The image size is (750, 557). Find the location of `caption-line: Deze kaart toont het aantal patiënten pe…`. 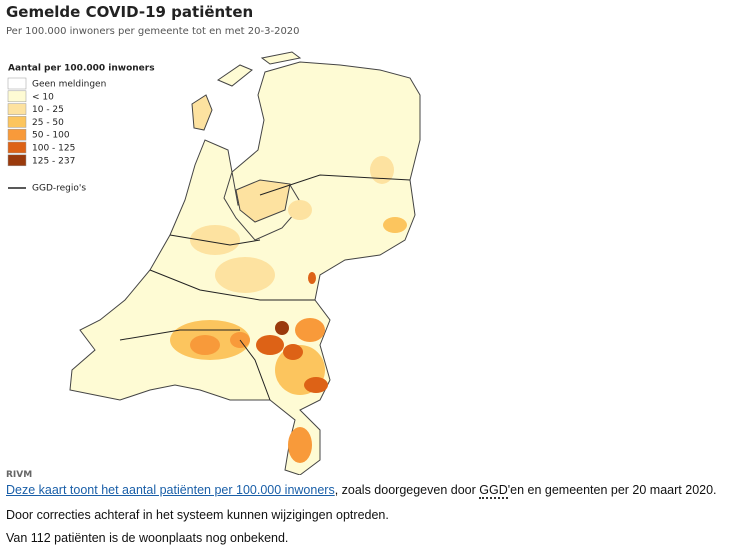

caption-line: Deze kaart toont het aantal patiënten pe… is located at coordinates (361, 491).